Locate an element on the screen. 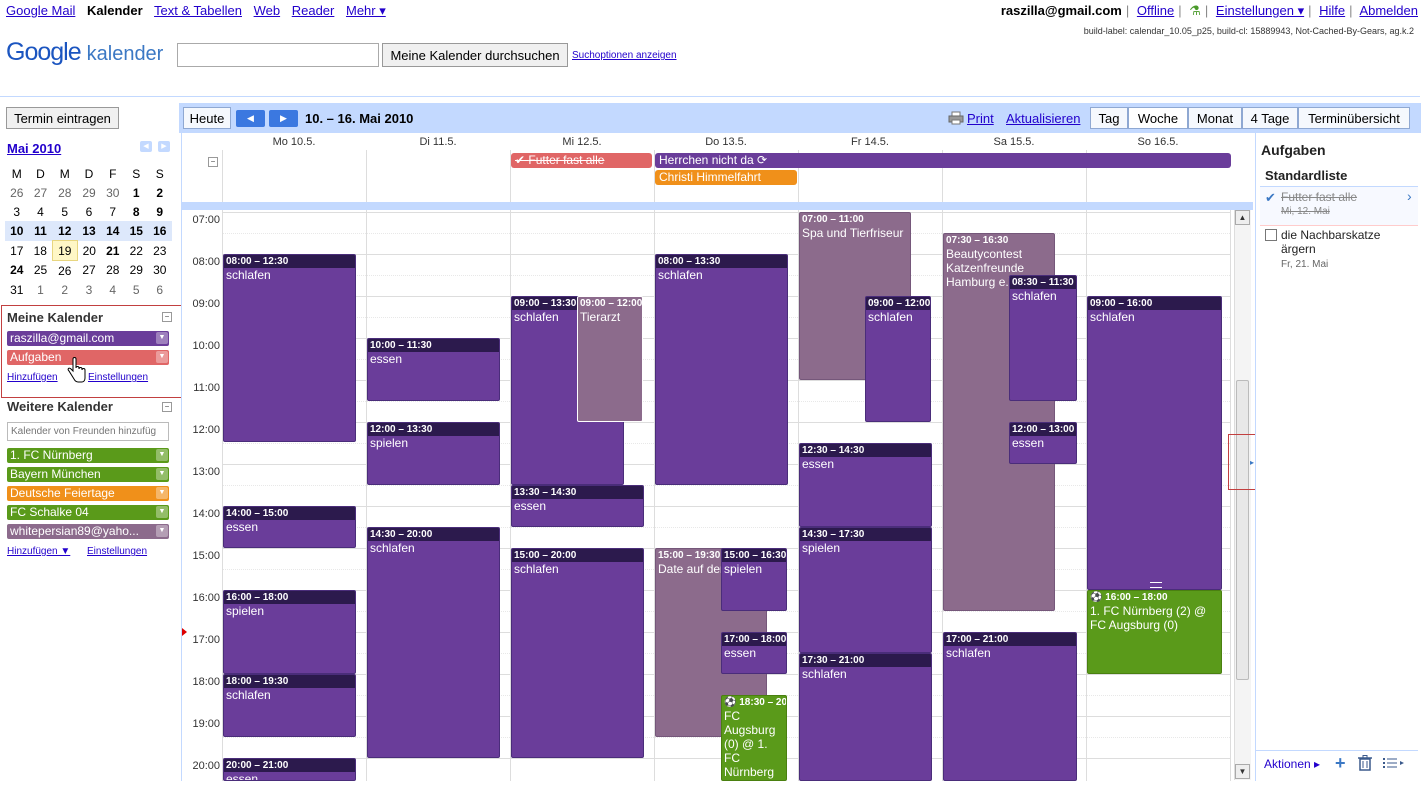  mini-next-icon: ▶ is located at coordinates (164, 146).